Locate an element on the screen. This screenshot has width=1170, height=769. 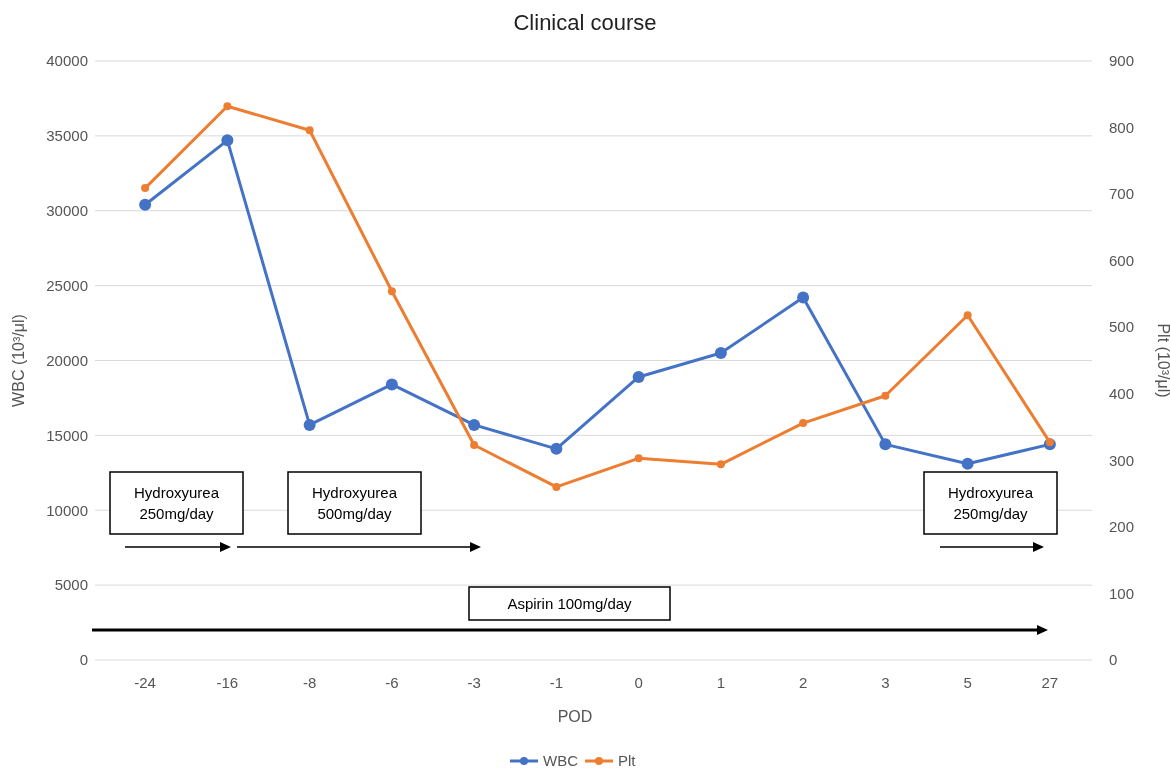
x-tick-label: 1 is located at coordinates (721, 682).